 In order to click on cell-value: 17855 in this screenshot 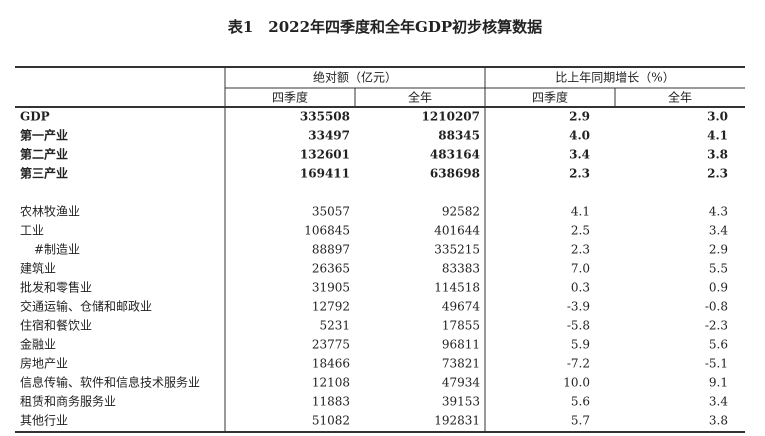, I will do `click(461, 326)`.